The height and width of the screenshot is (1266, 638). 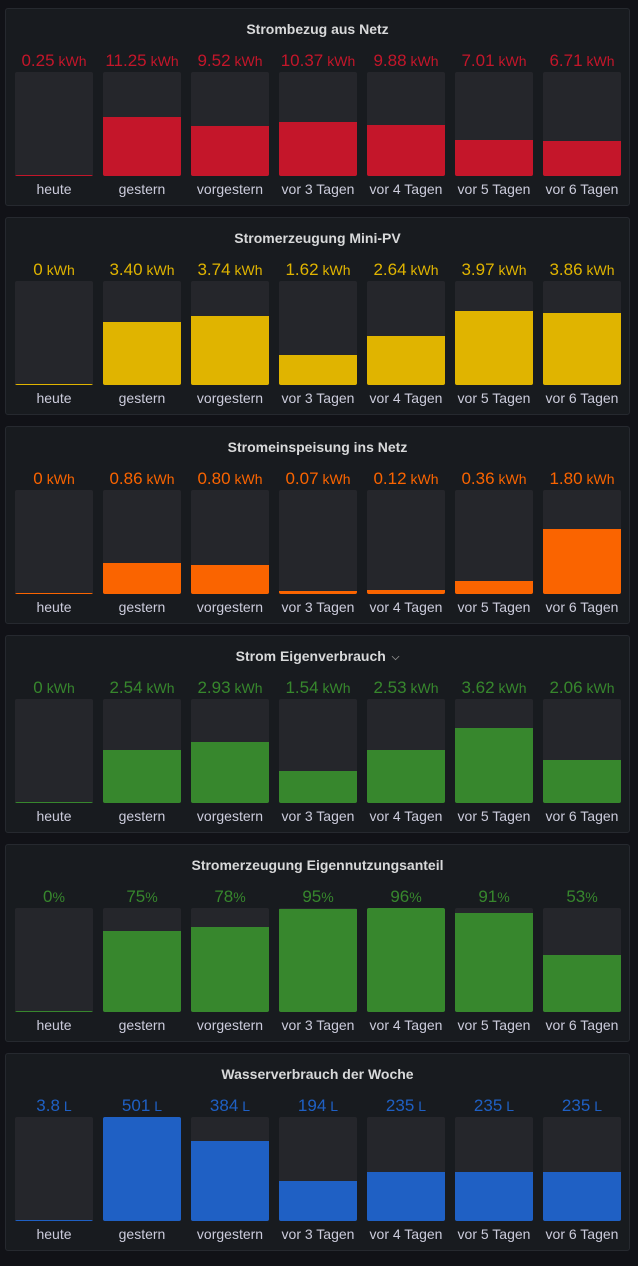 What do you see at coordinates (406, 944) in the screenshot?
I see `bar-column: 96% vor 4 Tagen` at bounding box center [406, 944].